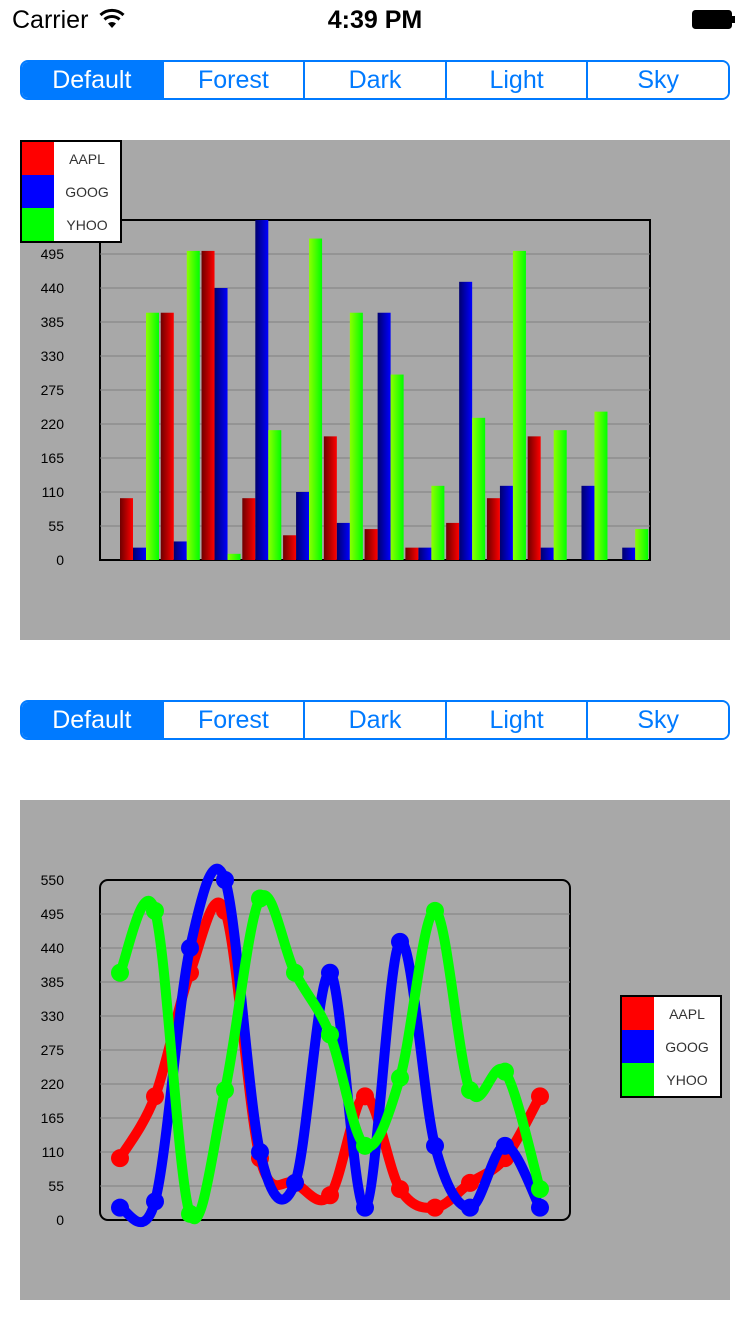 The image size is (750, 1334). Describe the element at coordinates (112, 18) in the screenshot. I see `wifi-icon` at that location.